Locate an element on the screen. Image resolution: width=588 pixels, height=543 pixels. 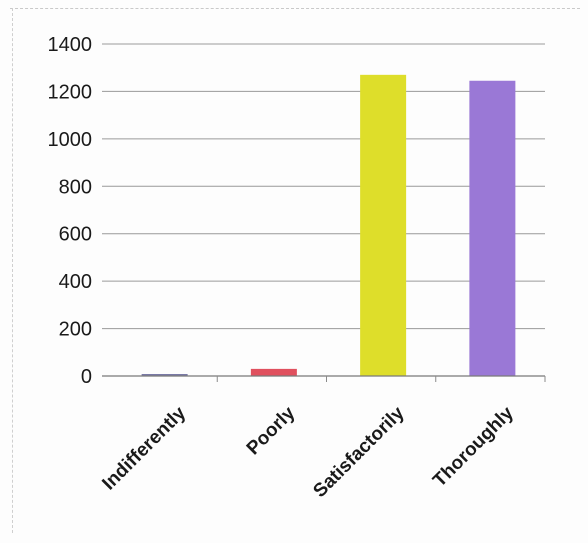
y-tick-label: 200 is located at coordinates (75, 330).